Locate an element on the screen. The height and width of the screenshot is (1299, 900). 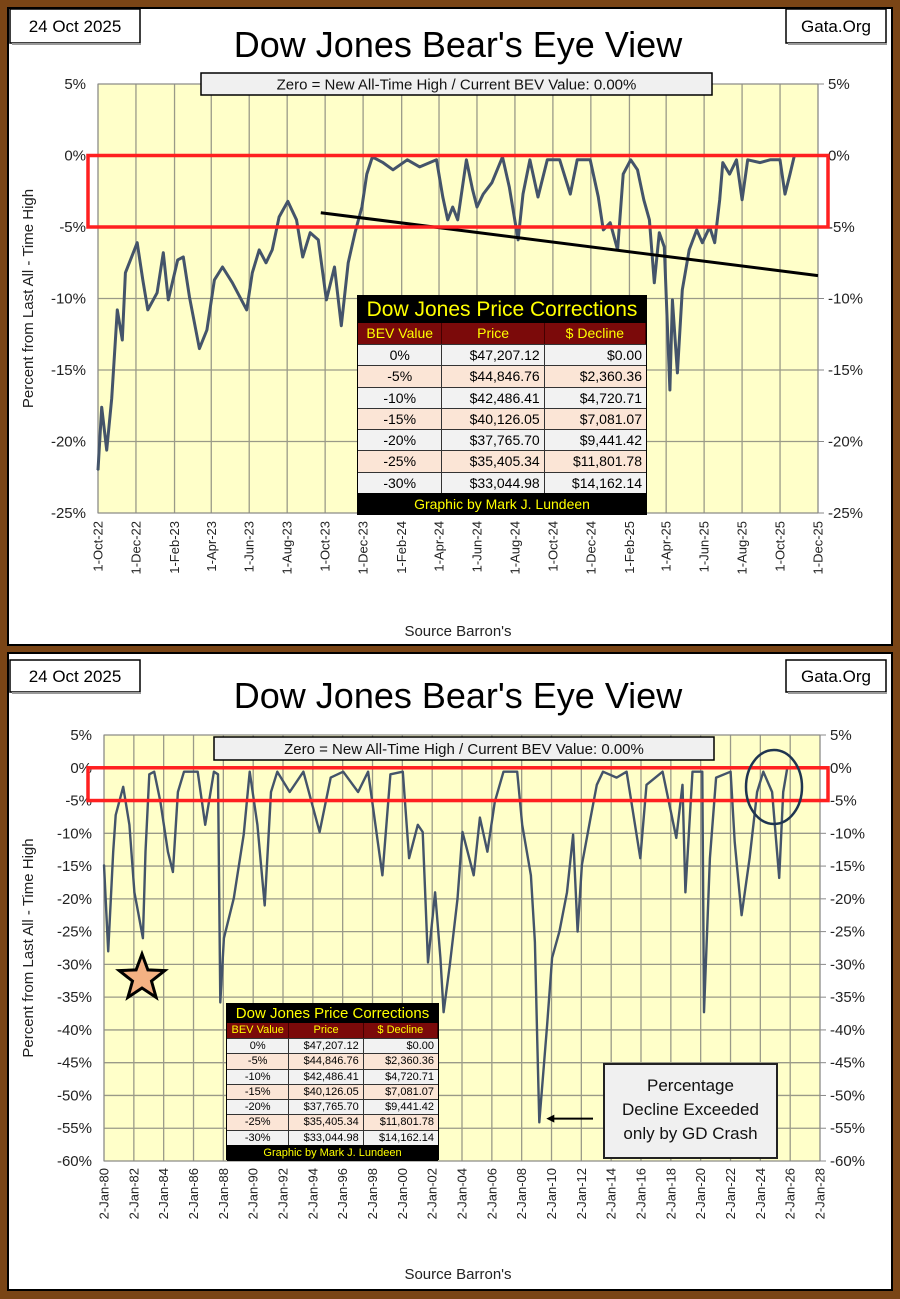
table-cell: -25% is located at coordinates (400, 461).